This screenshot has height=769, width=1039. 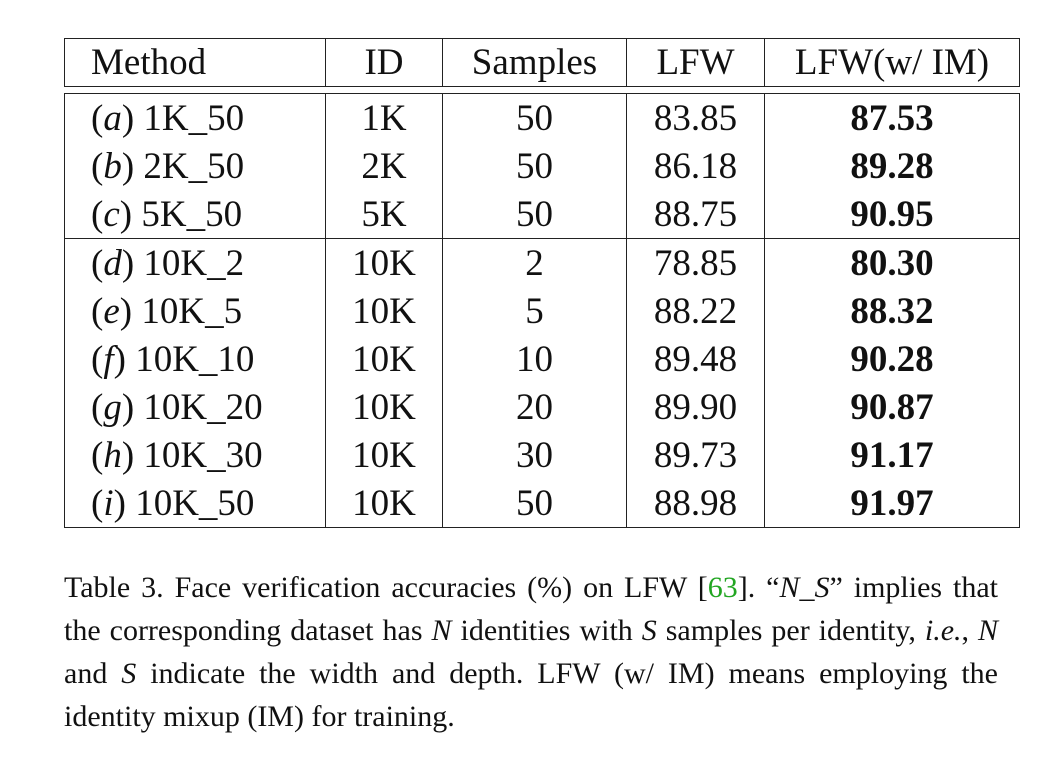 I want to click on caption-text: samples per identity,, so click(x=790, y=630).